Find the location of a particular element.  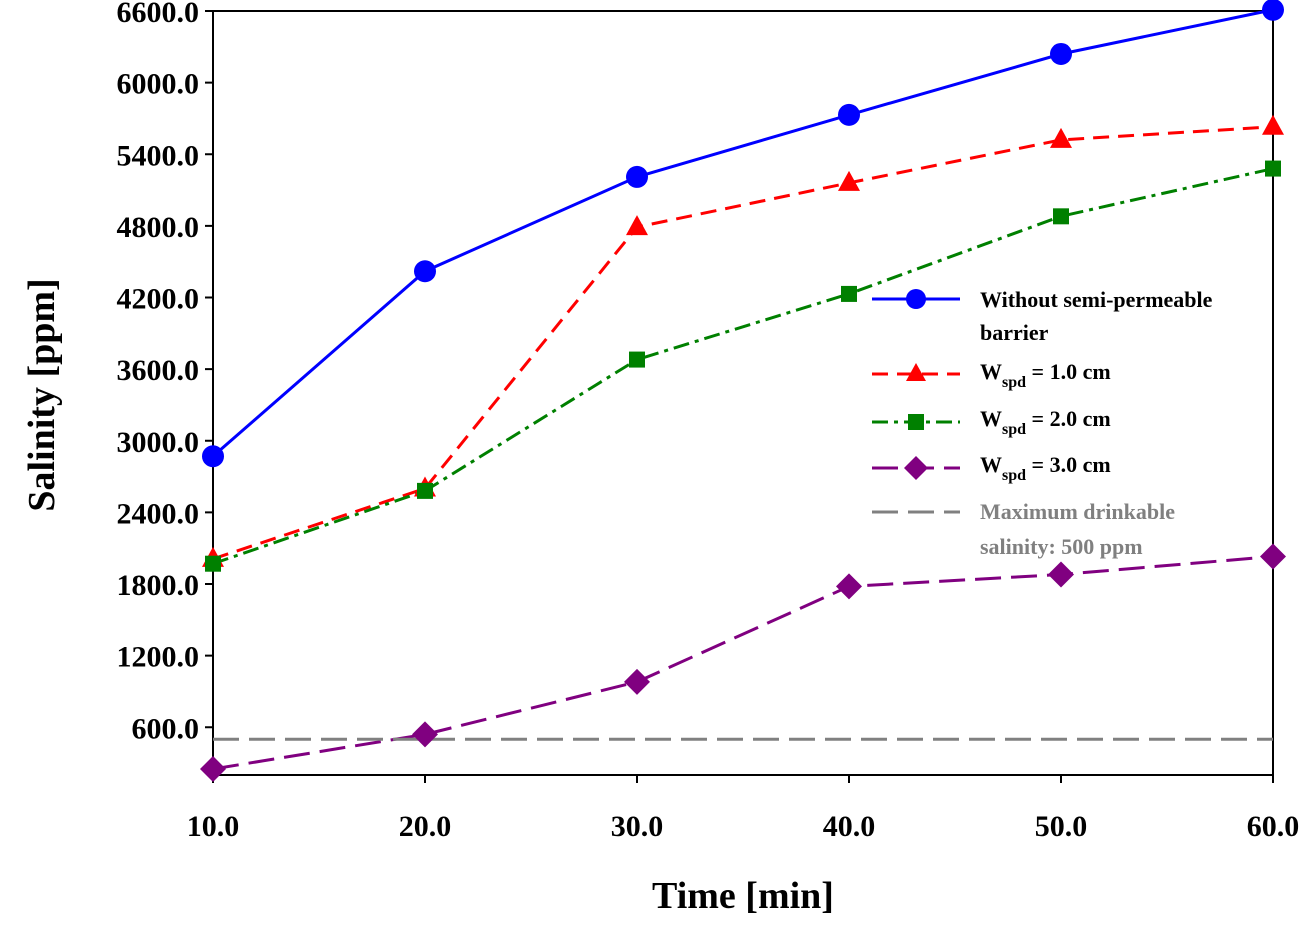

legend-series-2-value: = 2.0 cm is located at coordinates (1068, 418).